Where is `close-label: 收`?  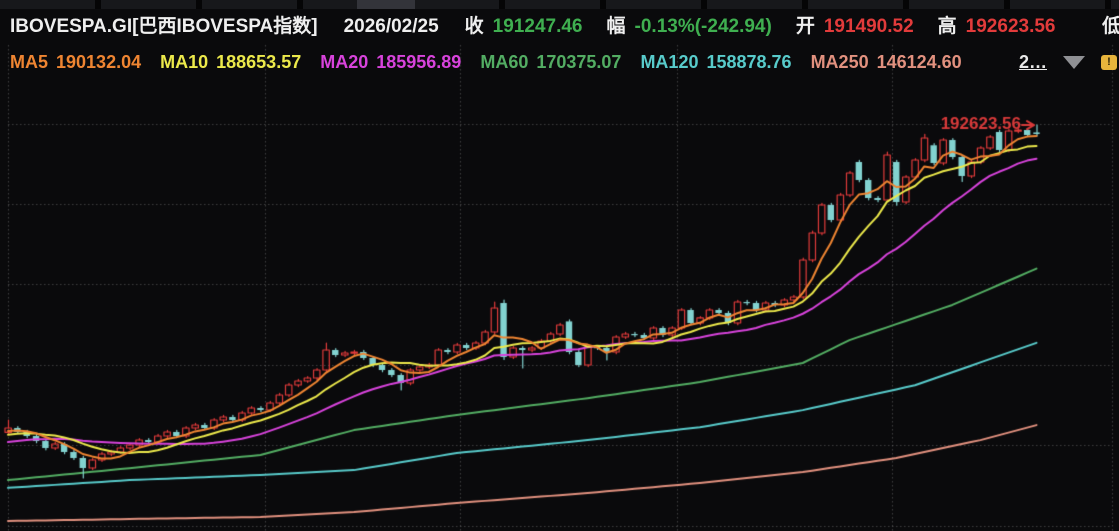
close-label: 收 is located at coordinates (474, 26).